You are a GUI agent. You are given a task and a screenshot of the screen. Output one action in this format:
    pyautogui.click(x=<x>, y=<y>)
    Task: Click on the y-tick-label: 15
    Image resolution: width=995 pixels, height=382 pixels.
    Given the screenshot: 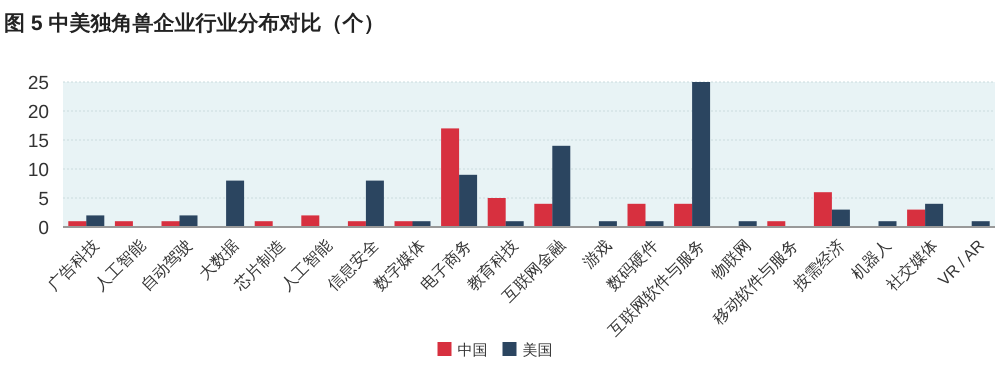 What is the action you would take?
    pyautogui.click(x=38, y=141)
    